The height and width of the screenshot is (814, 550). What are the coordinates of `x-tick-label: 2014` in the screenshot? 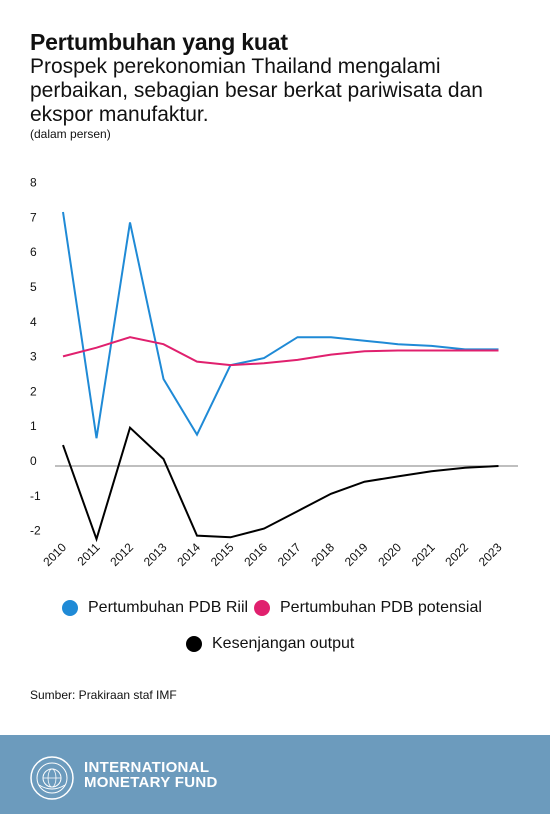 It's located at (188, 554).